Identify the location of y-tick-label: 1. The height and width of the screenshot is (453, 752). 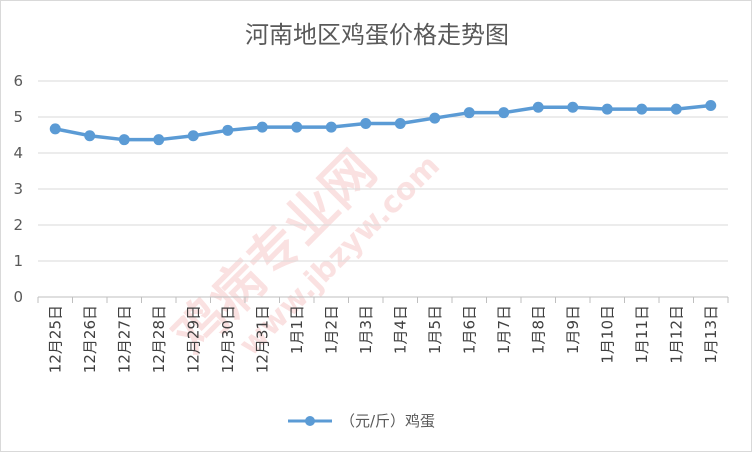
(18, 261).